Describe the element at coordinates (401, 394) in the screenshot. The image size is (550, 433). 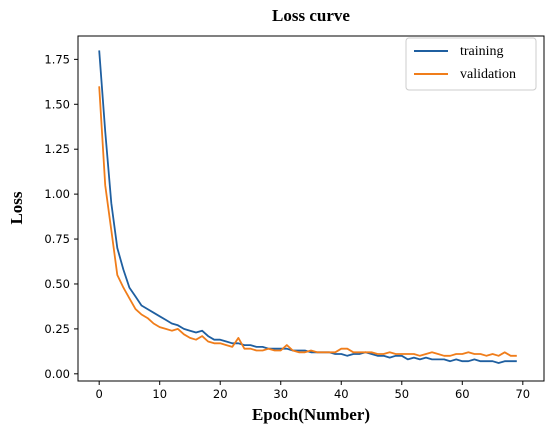
I see `x-tick-label: 50` at that location.